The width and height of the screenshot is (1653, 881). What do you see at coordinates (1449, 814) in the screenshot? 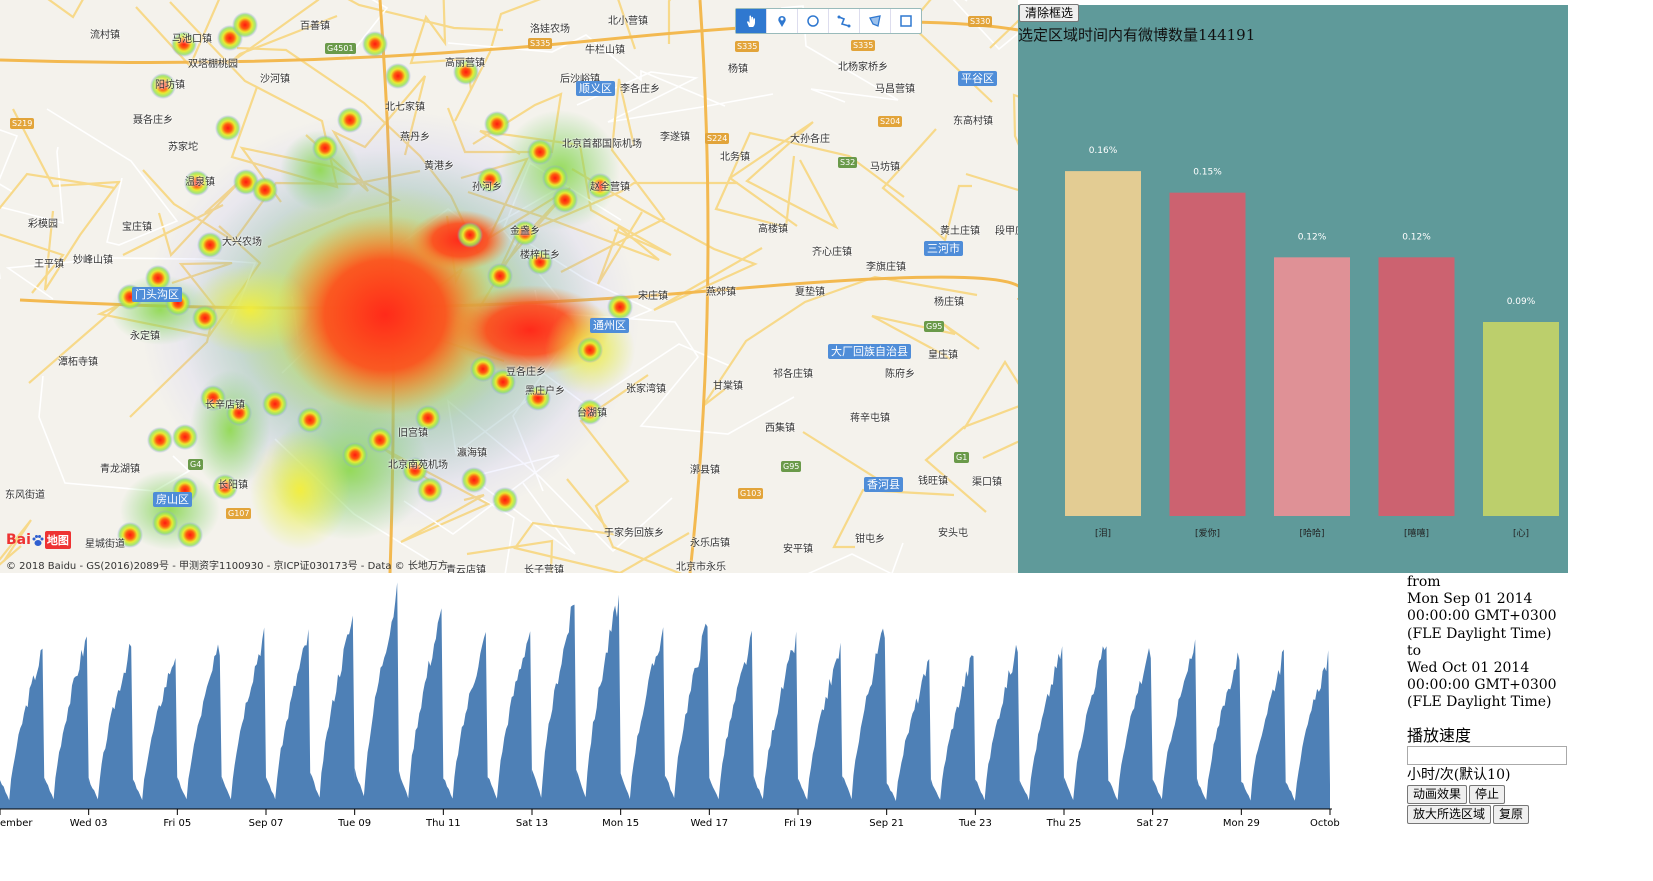
I see `zoom-selection-button: 放大所选区域` at bounding box center [1449, 814].